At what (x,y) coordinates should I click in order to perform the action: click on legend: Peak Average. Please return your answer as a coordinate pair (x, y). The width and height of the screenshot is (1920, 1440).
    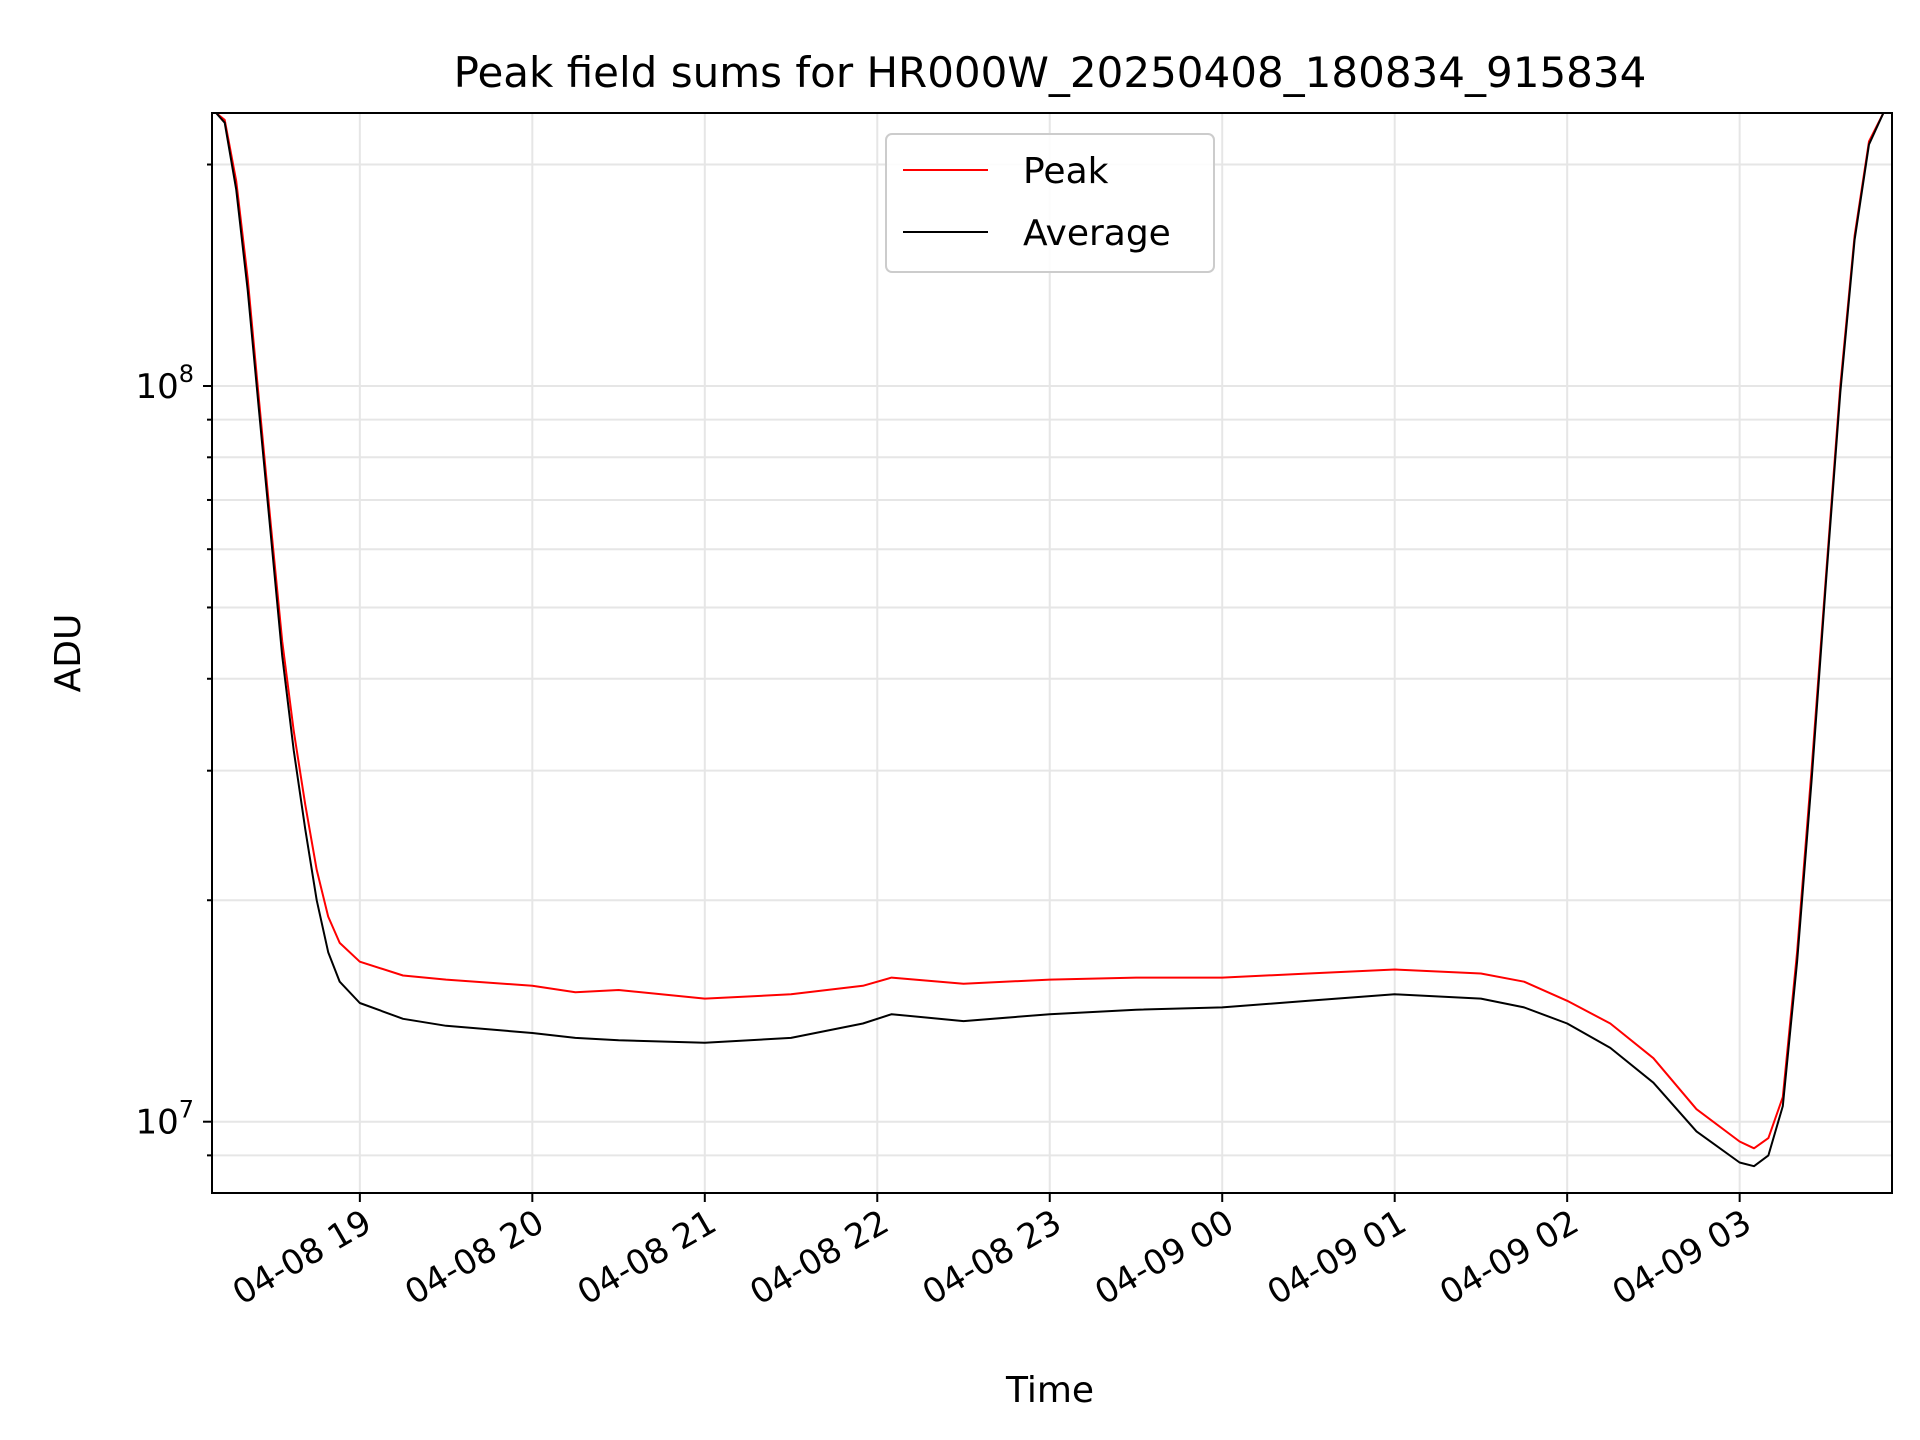
    Looking at the image, I should click on (1050, 203).